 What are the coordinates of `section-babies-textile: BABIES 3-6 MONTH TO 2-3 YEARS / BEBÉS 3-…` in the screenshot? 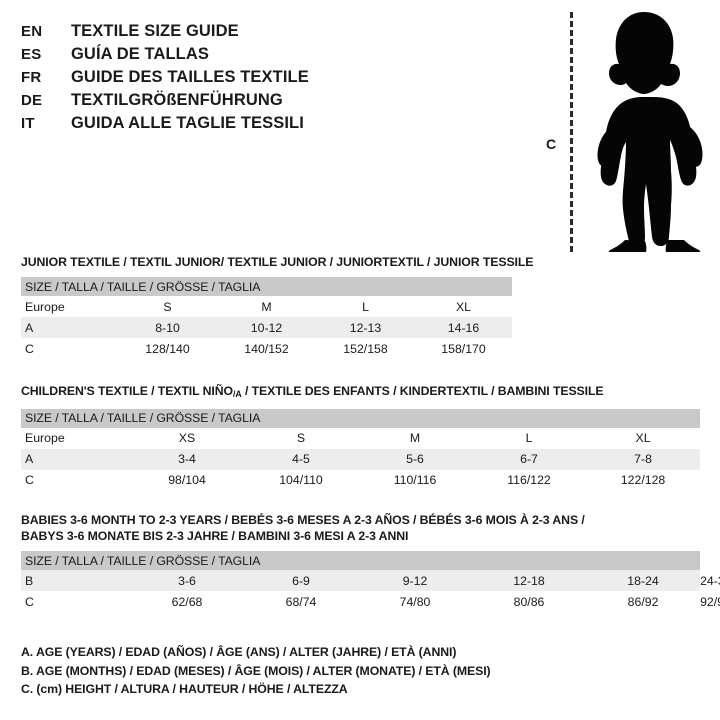 It's located at (370, 562).